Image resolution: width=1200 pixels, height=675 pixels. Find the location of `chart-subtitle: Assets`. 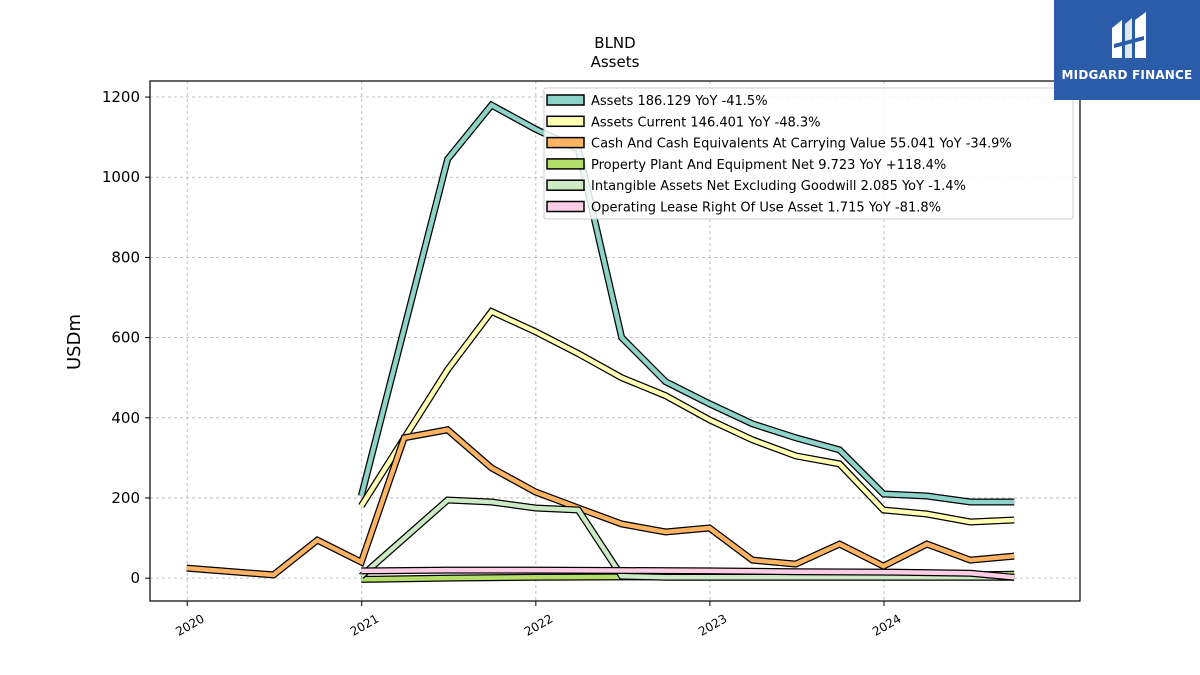

chart-subtitle: Assets is located at coordinates (615, 62).